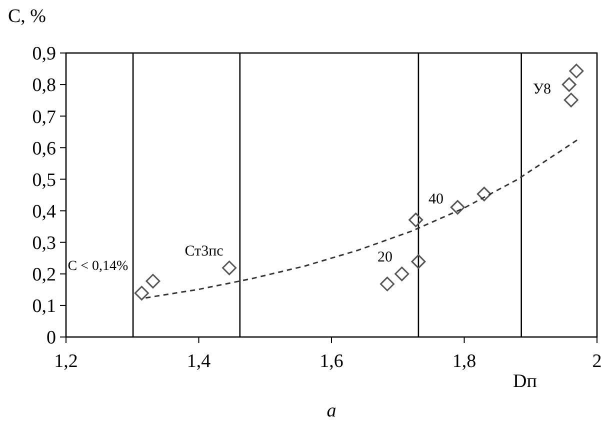 Image resolution: width=601 pixels, height=421 pixels. What do you see at coordinates (542, 89) in the screenshot?
I see `annotation: У8` at bounding box center [542, 89].